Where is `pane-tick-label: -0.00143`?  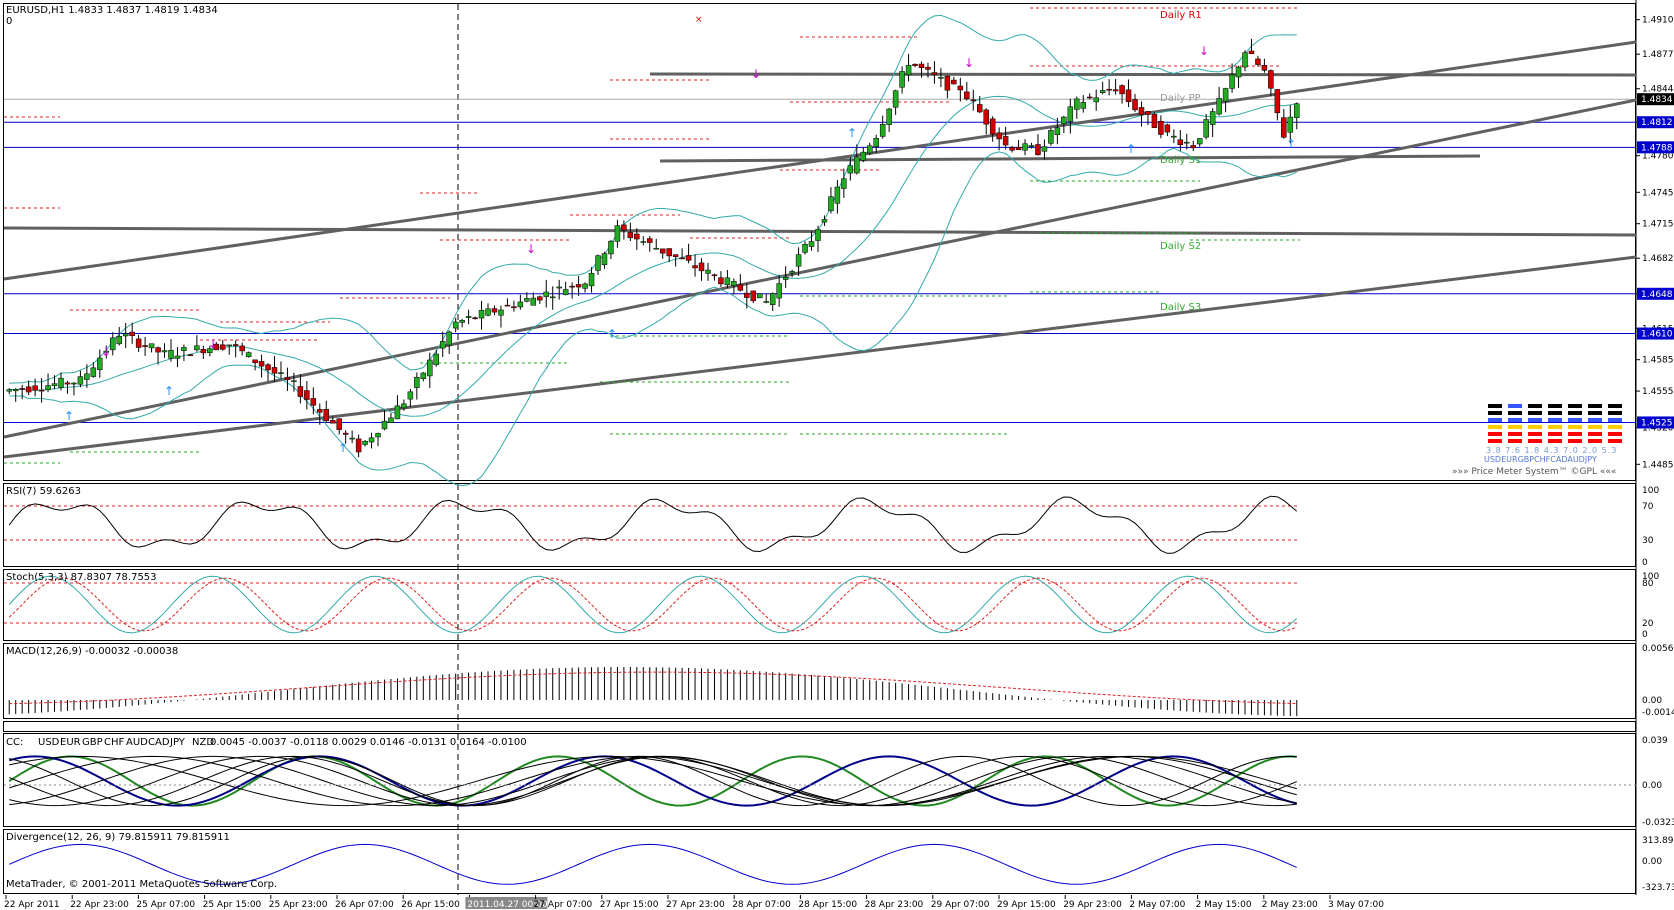
pane-tick-label: -0.00143 is located at coordinates (1658, 713).